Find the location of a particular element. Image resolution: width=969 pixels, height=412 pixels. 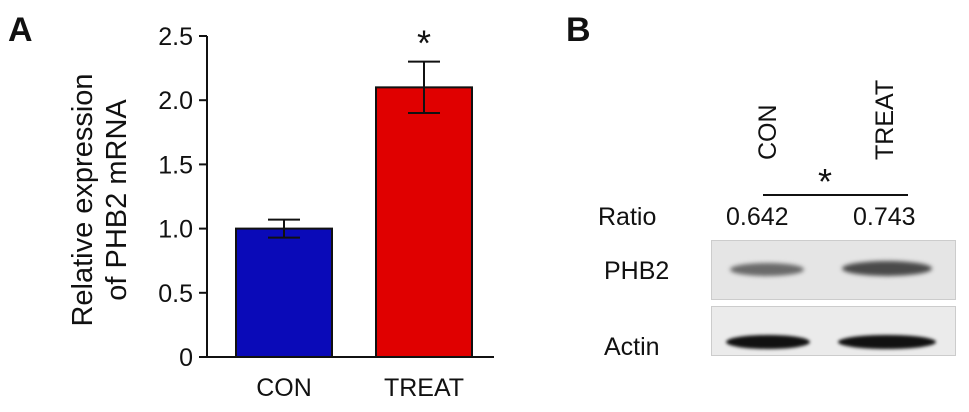

blot-image-actin is located at coordinates (833, 331).